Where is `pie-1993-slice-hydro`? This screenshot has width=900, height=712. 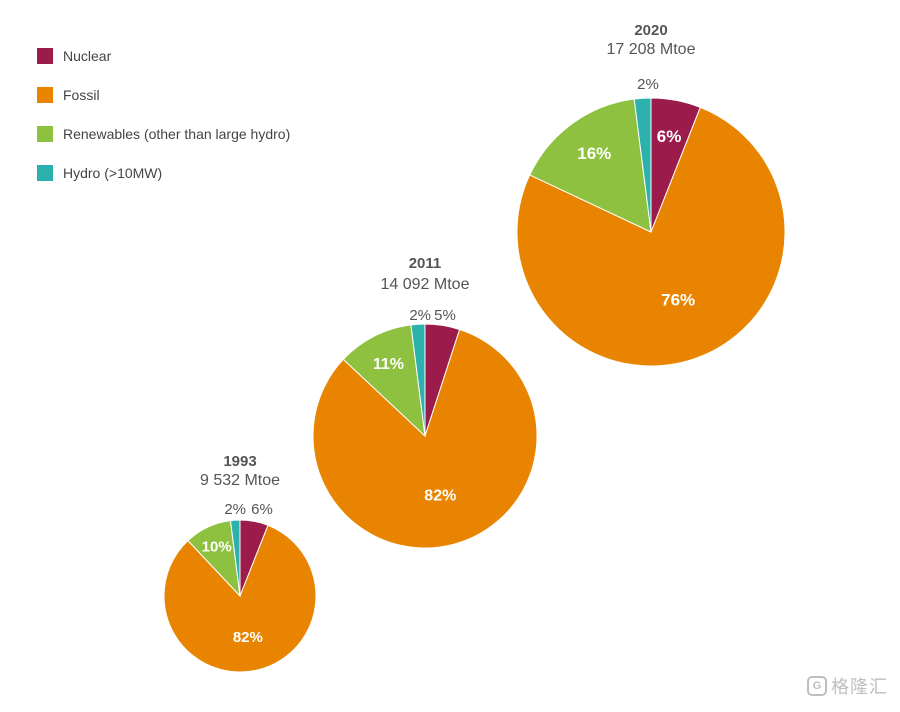 pie-1993-slice-hydro is located at coordinates (235, 558).